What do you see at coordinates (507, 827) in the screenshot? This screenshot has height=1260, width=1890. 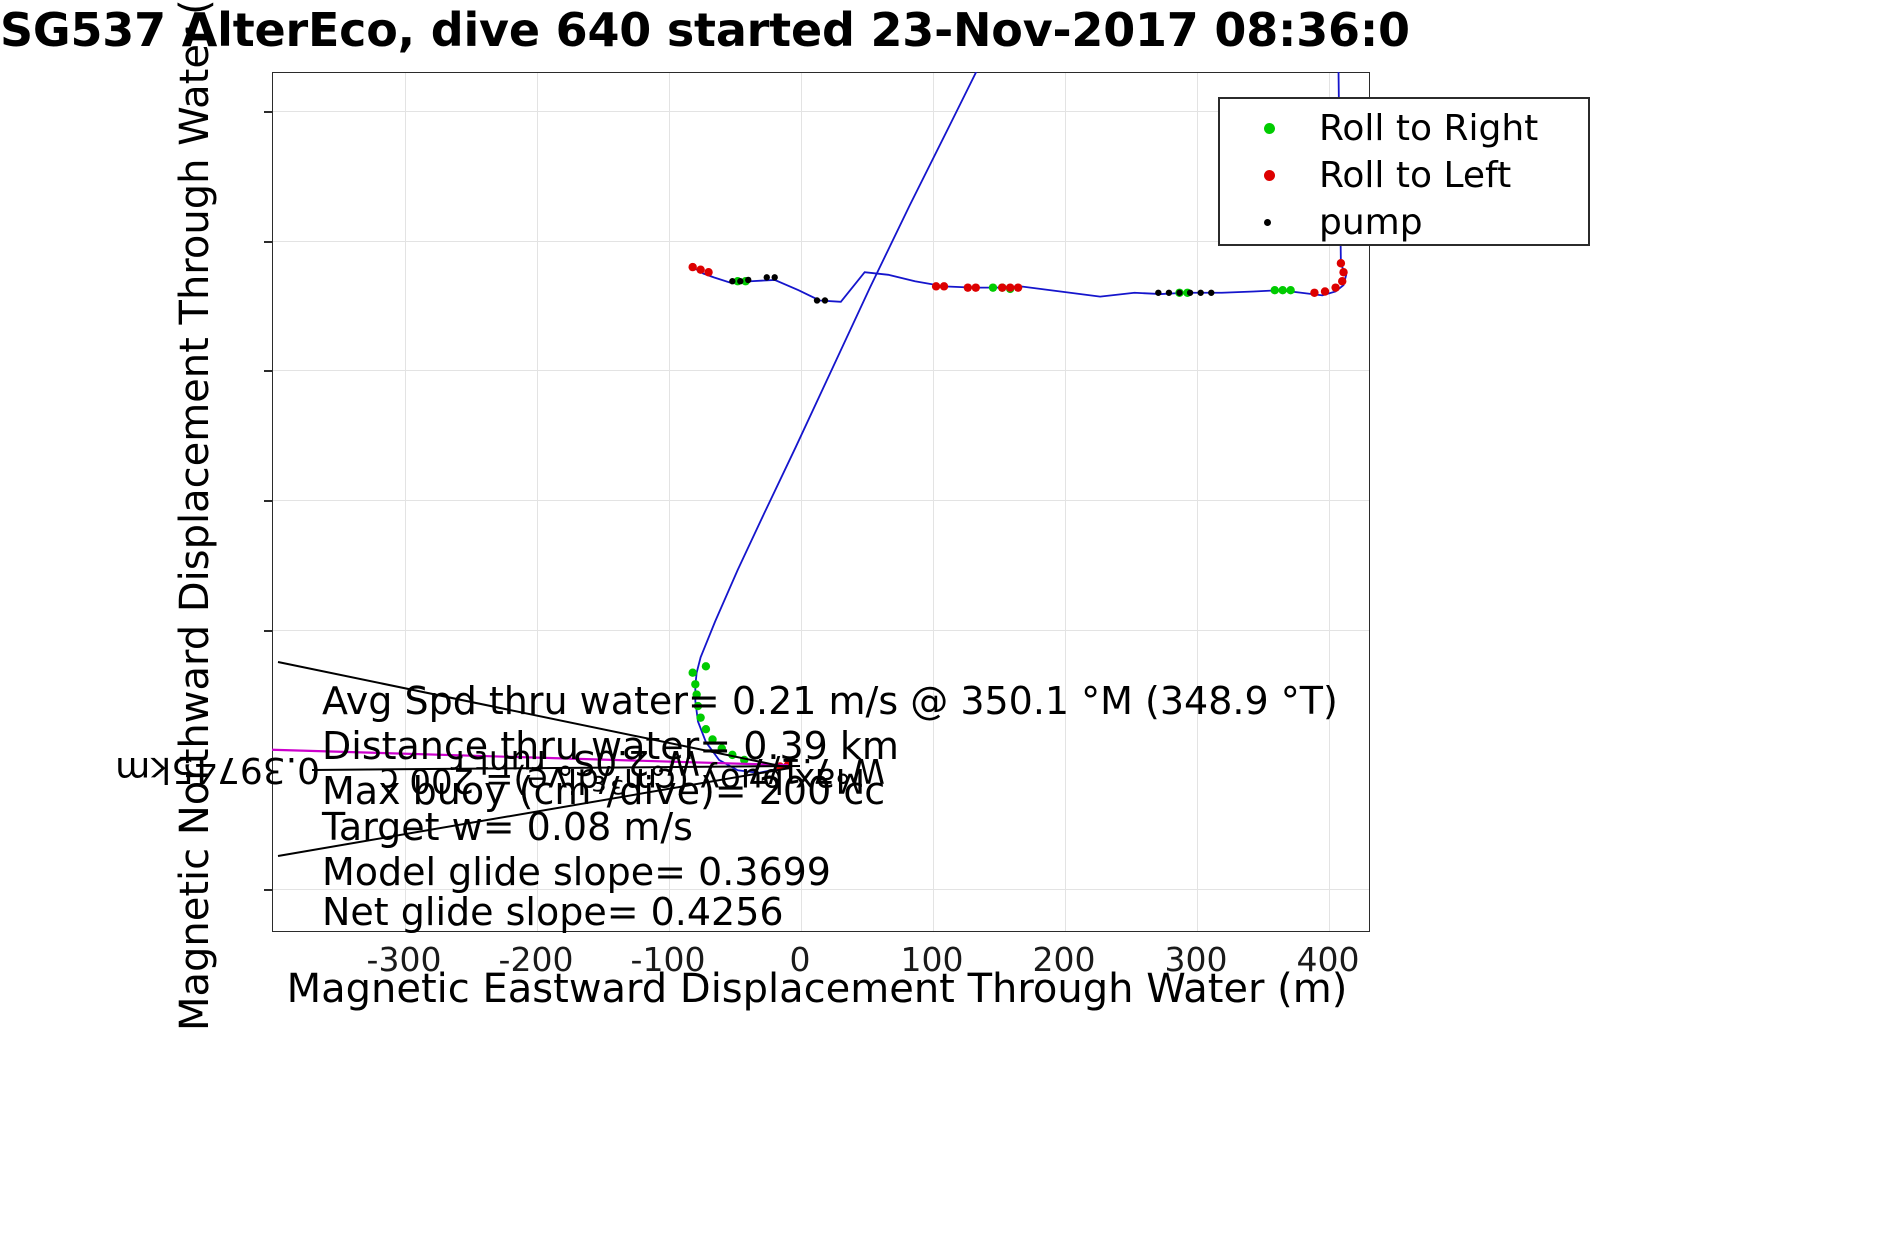 I see `annotation-target-w: Target w= 0.08 m/s` at bounding box center [507, 827].